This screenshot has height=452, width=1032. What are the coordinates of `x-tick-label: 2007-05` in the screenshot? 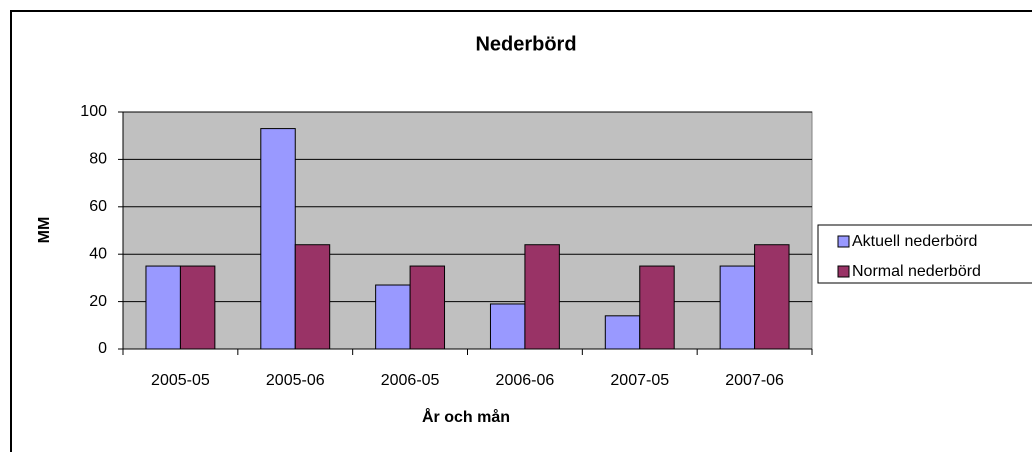 It's located at (639, 380).